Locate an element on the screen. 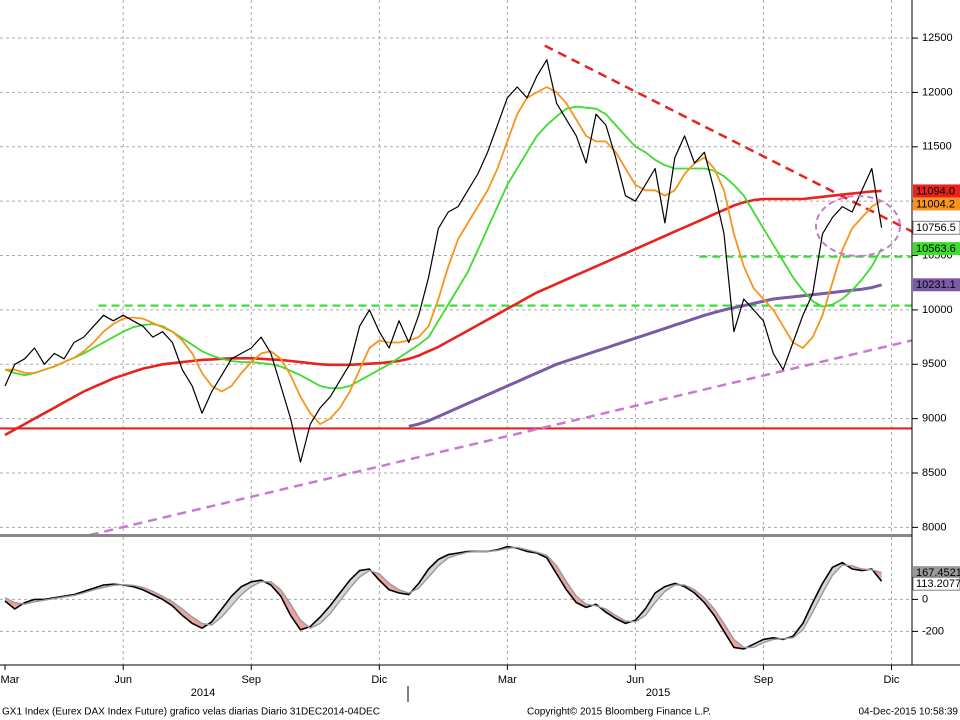 This screenshot has width=960, height=720. y-tick-label: 8000 is located at coordinates (934, 527).